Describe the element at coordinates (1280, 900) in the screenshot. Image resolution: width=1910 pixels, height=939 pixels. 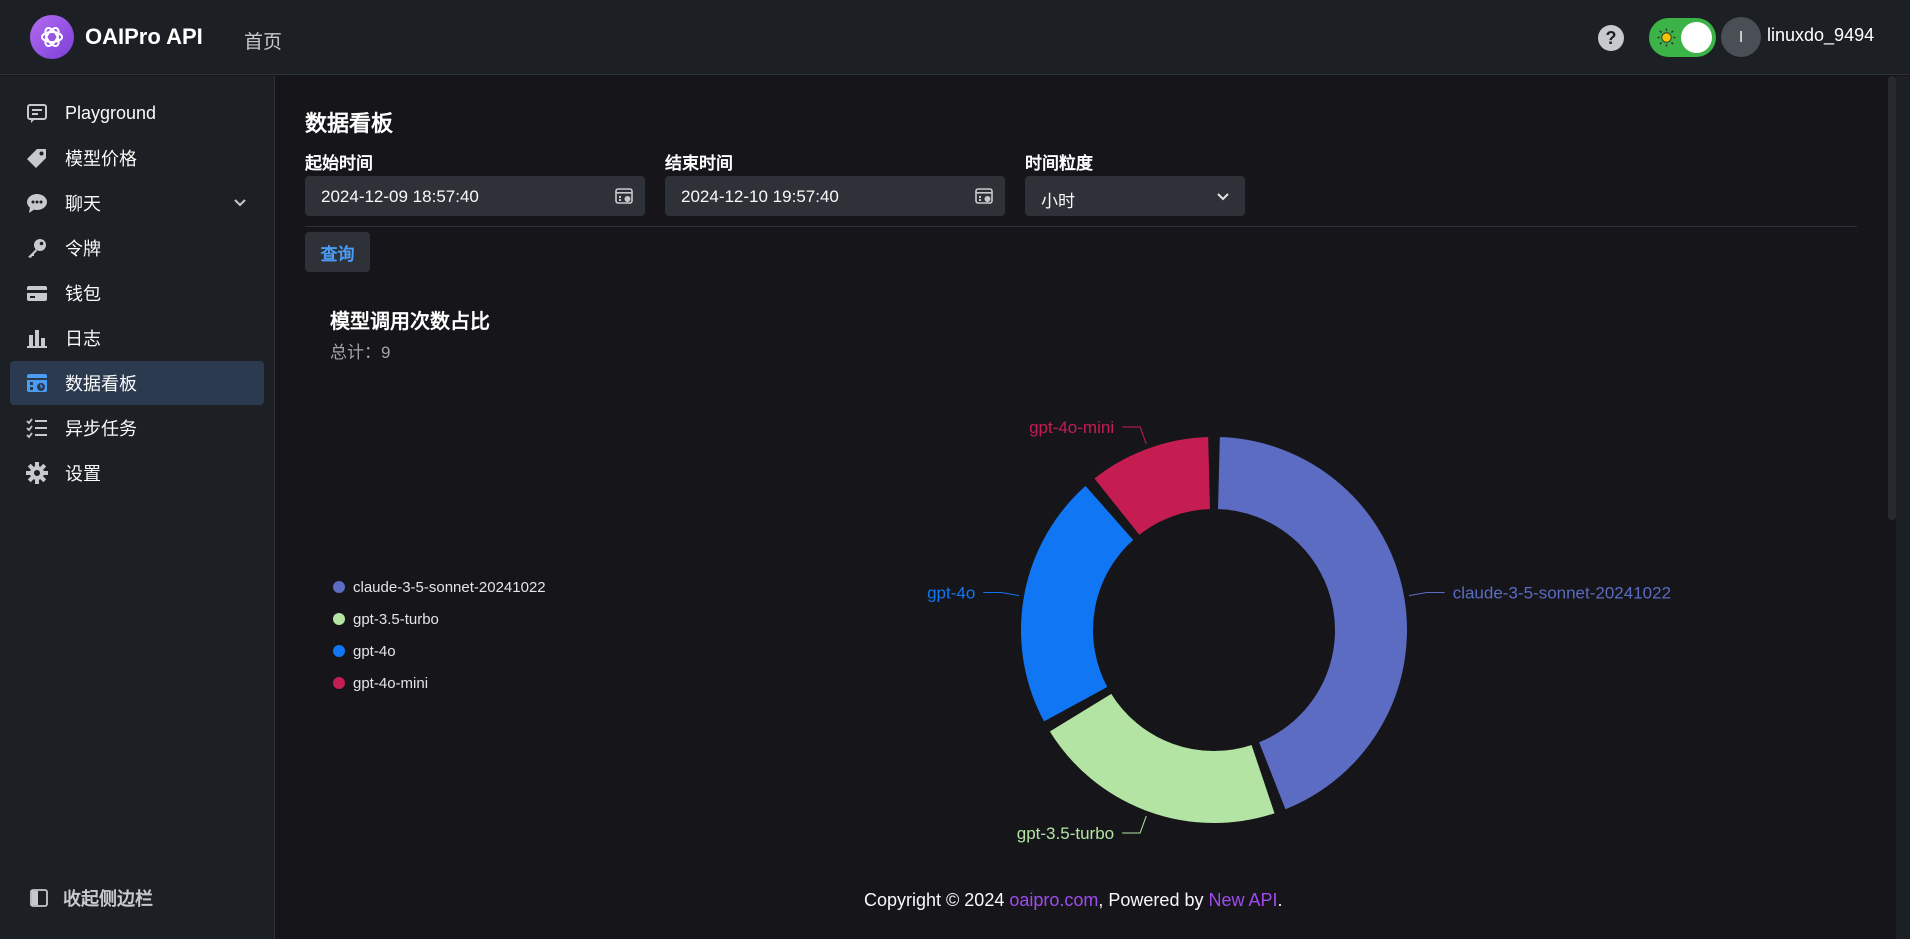
I see `footer-suffix: .` at that location.